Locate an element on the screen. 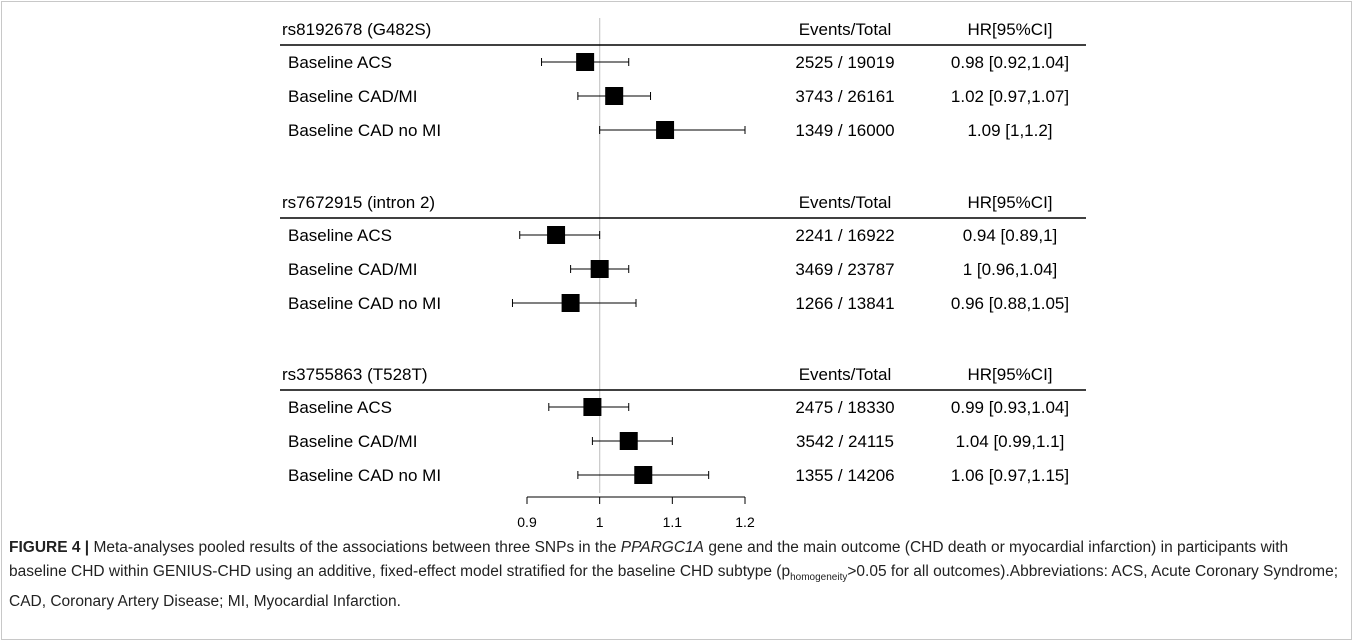 The width and height of the screenshot is (1355, 643). row-hr: 1.02 [0.97,1.07] is located at coordinates (1010, 96).